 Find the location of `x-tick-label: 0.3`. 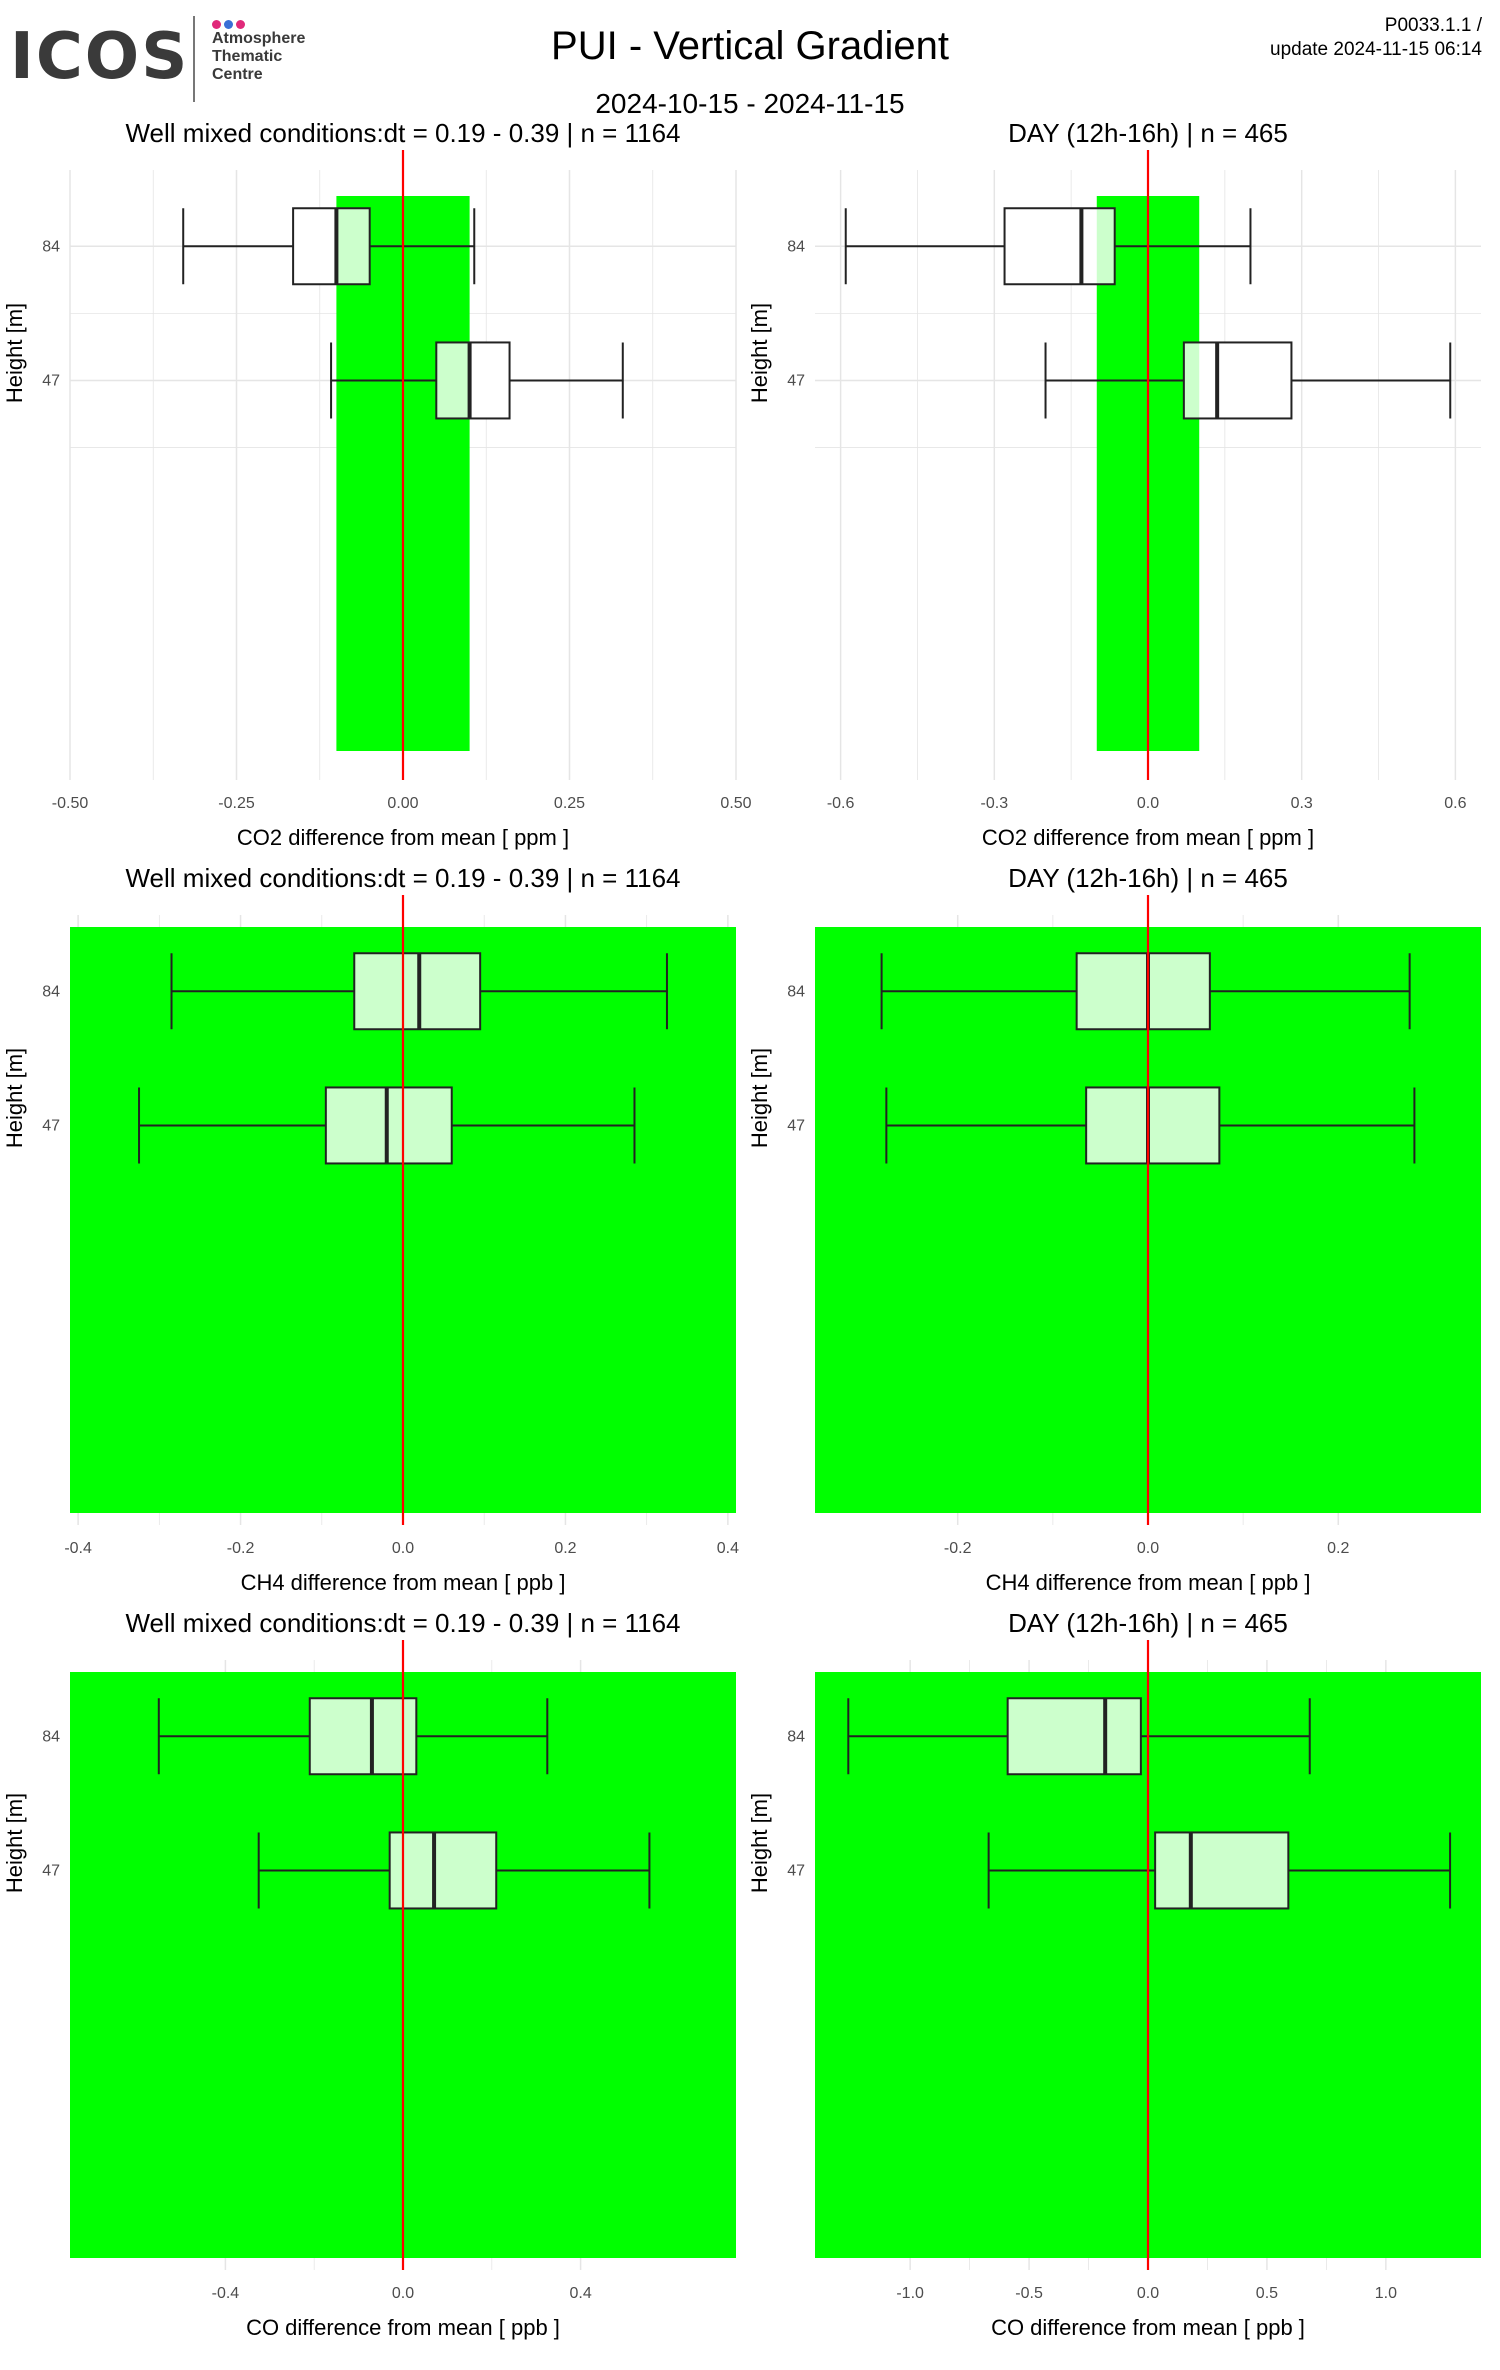

x-tick-label: 0.3 is located at coordinates (1302, 803).